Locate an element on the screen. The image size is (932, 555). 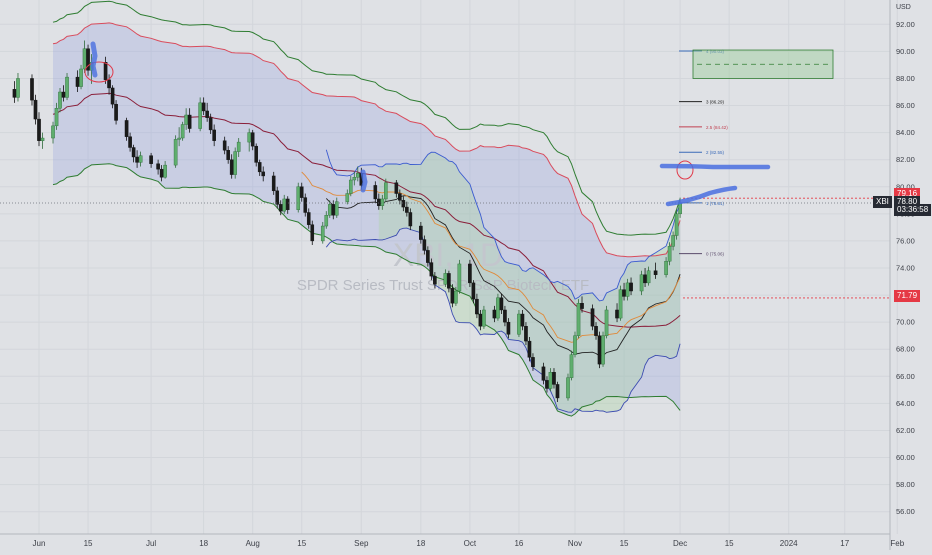
y-tick-label: 82.00 is located at coordinates (905, 159).